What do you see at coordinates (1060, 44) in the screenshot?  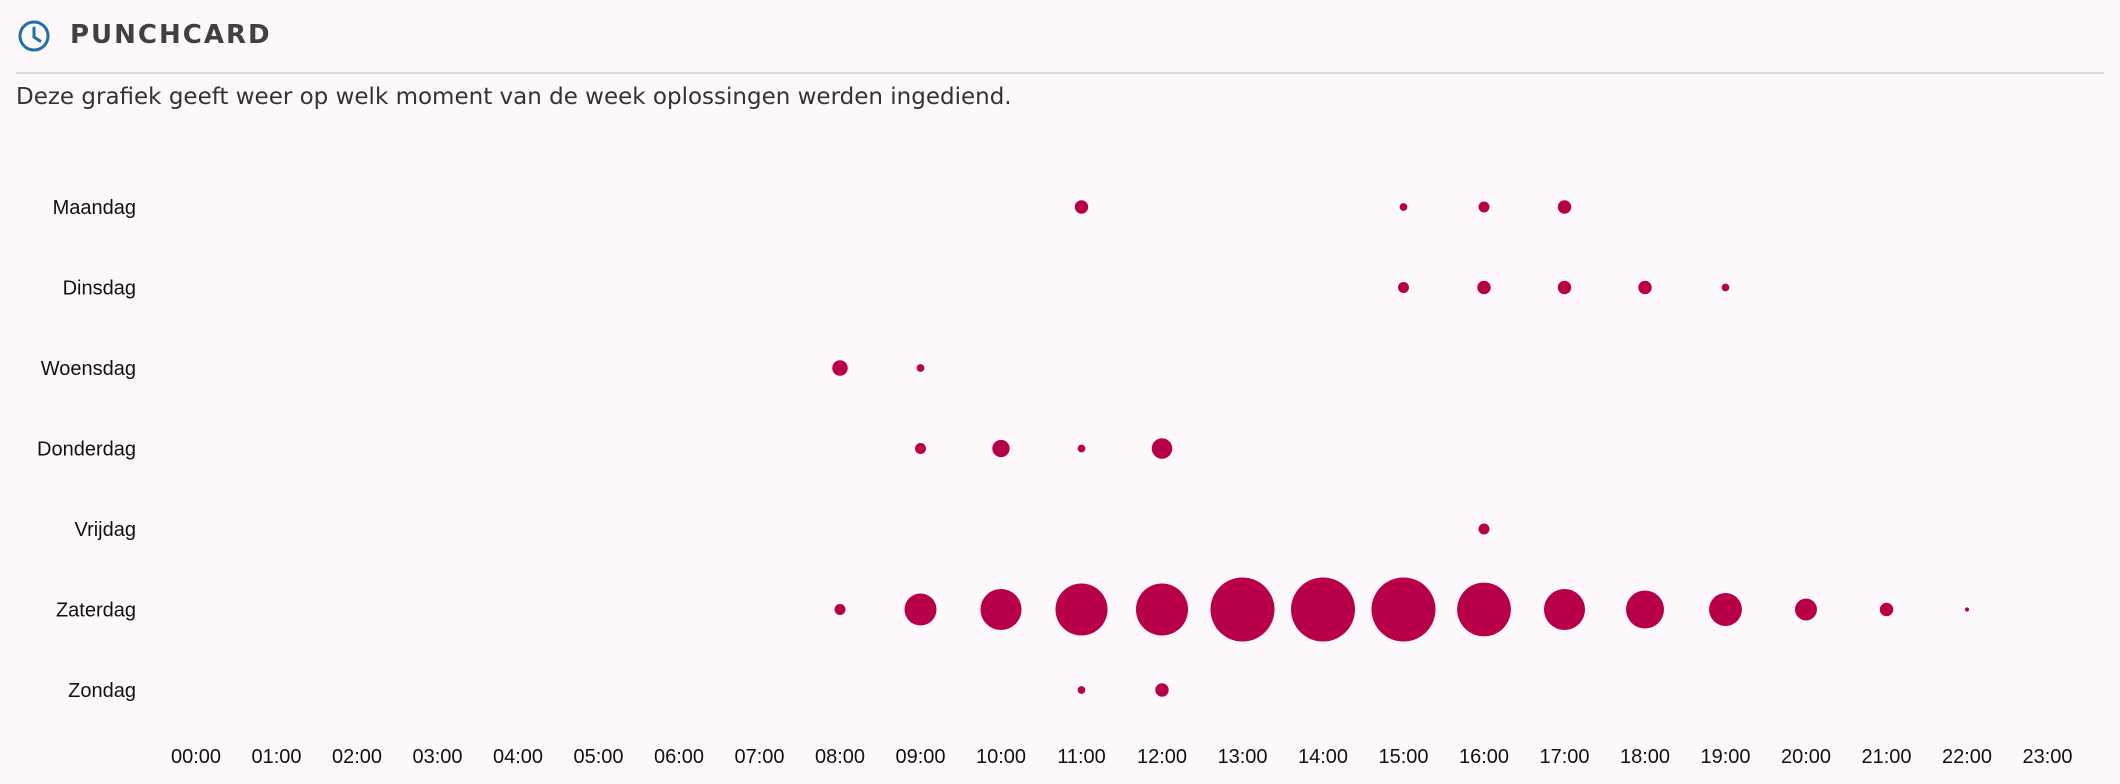 I see `card-header: PUNCHCARD` at bounding box center [1060, 44].